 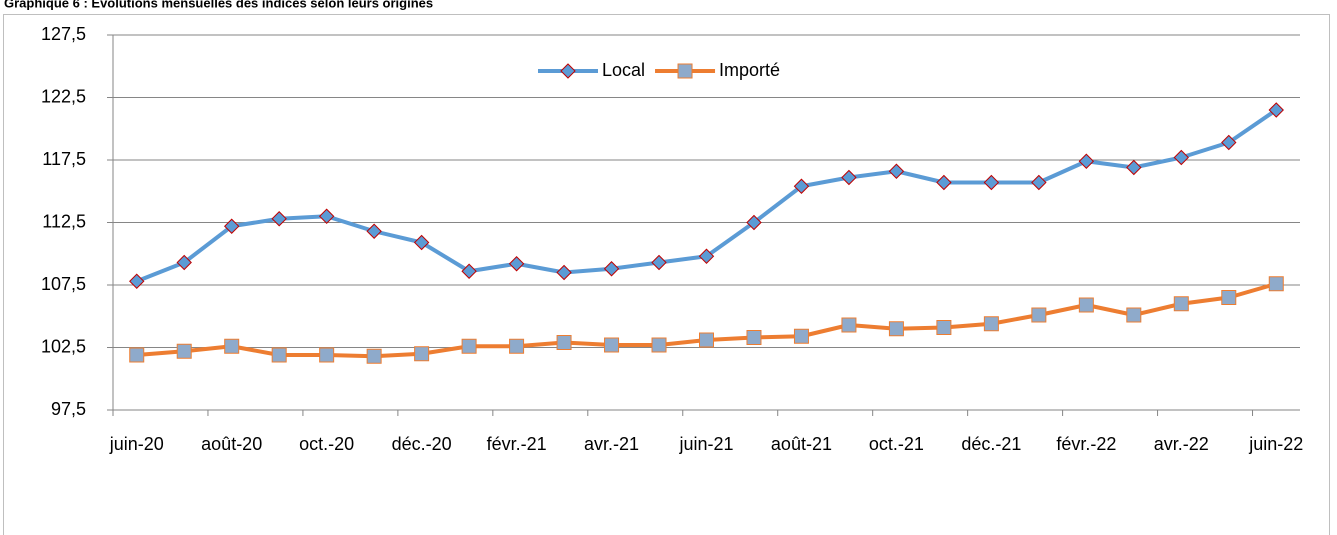 I want to click on x-tick-label: août-21, so click(x=801, y=444).